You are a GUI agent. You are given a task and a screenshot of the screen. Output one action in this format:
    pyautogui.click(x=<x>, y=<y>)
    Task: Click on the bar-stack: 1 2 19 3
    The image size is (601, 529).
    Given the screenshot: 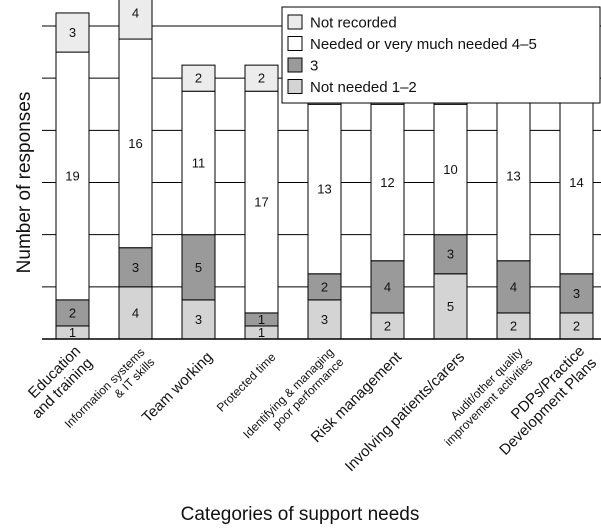 What is the action you would take?
    pyautogui.click(x=72, y=176)
    